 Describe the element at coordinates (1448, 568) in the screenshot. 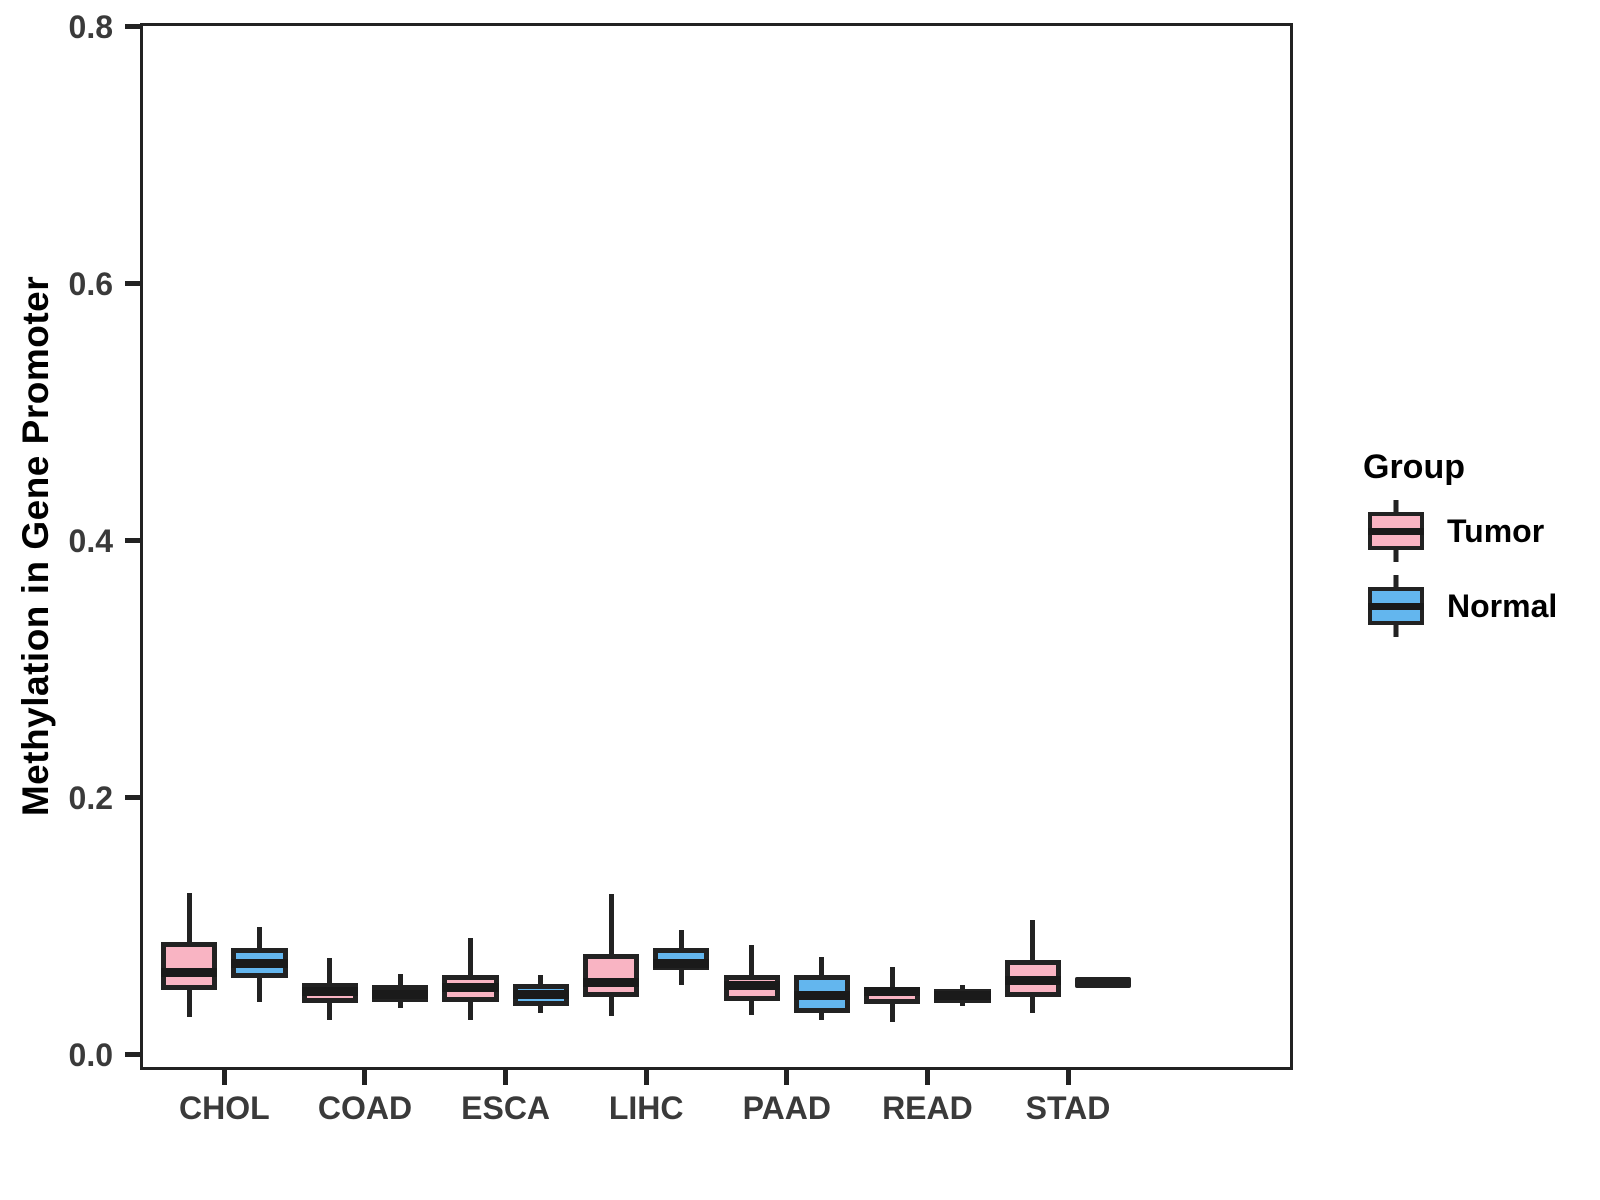

I see `legend-items: Tumor Normal` at that location.